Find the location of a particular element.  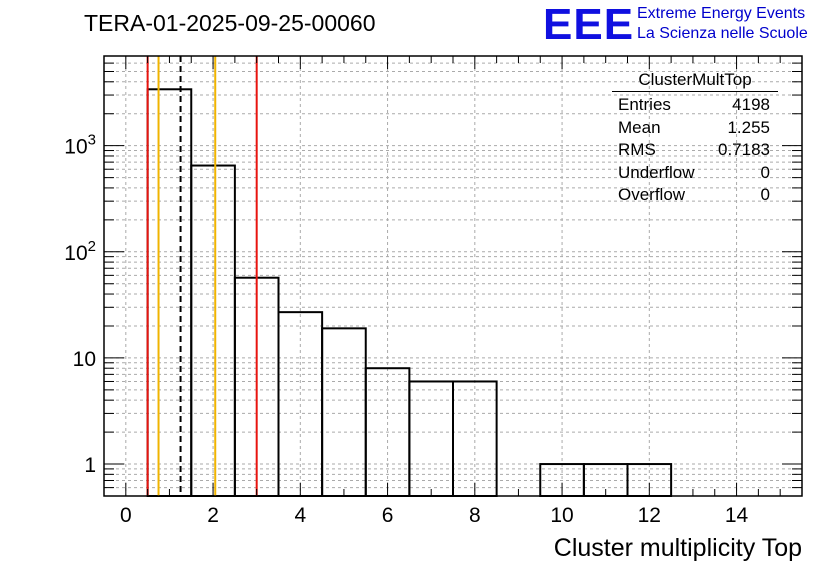

x-tick-label: 12 is located at coordinates (649, 515).